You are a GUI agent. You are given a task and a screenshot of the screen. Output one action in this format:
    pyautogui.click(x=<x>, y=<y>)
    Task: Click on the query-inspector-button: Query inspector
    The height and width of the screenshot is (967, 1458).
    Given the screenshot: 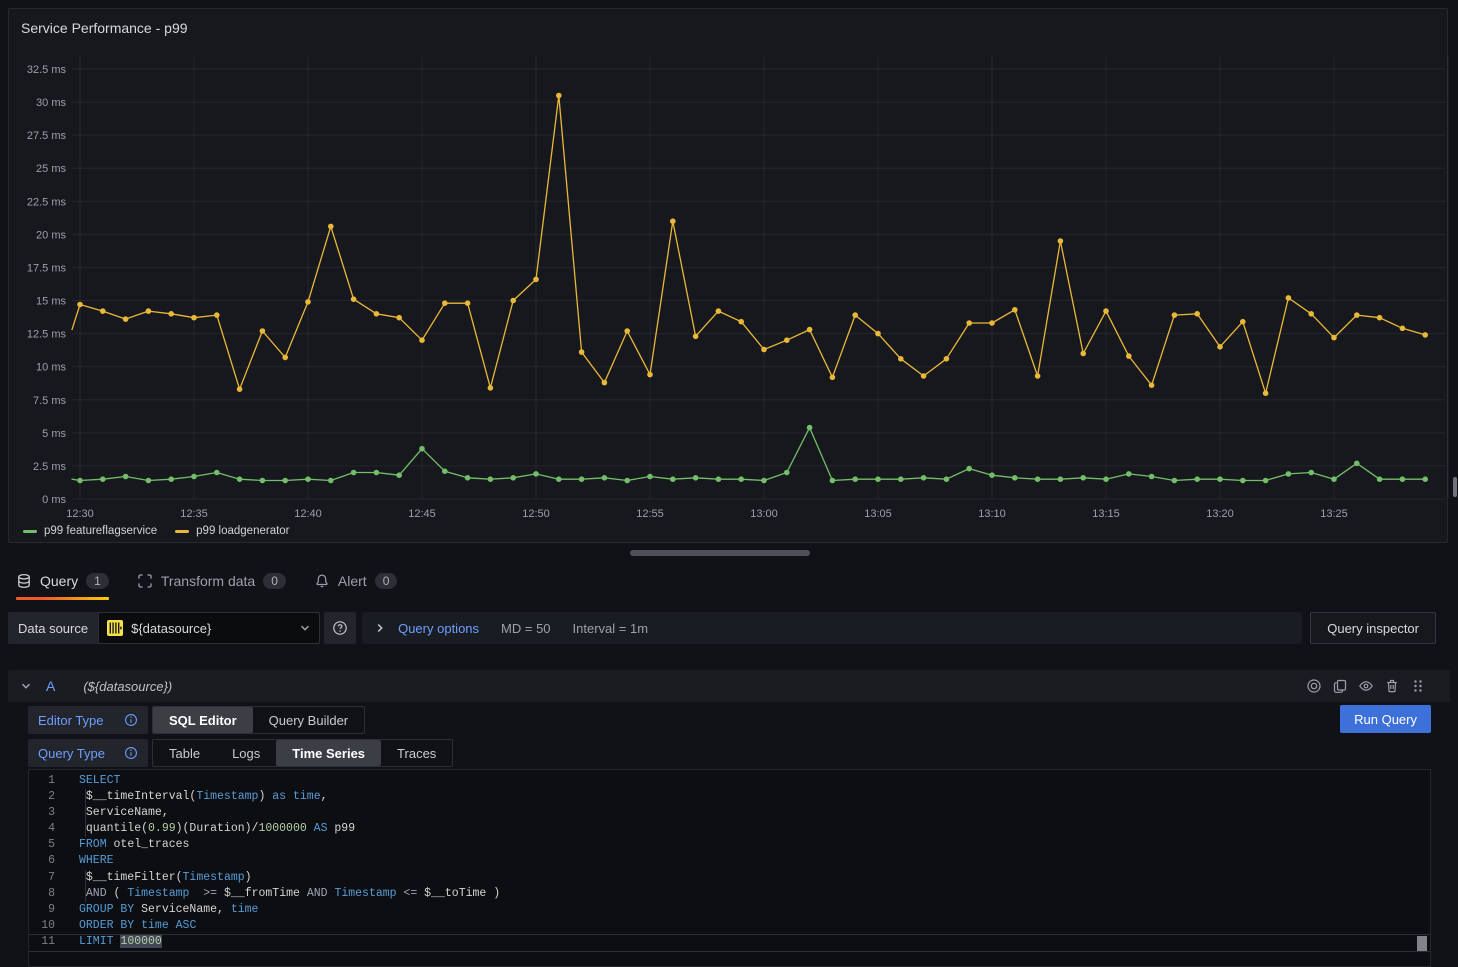 What is the action you would take?
    pyautogui.click(x=1373, y=628)
    